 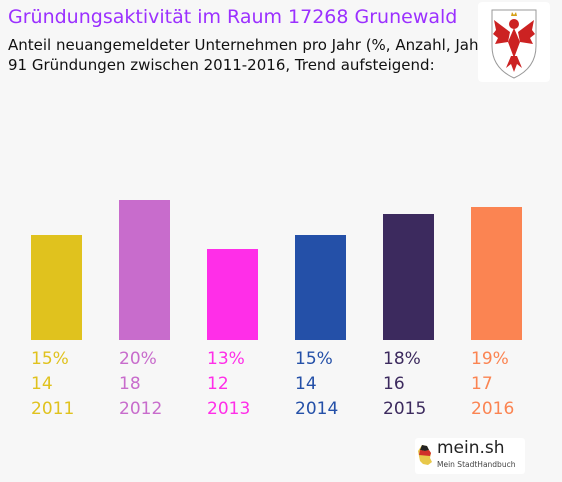 What do you see at coordinates (482, 384) in the screenshot?
I see `count-label-2016: 17` at bounding box center [482, 384].